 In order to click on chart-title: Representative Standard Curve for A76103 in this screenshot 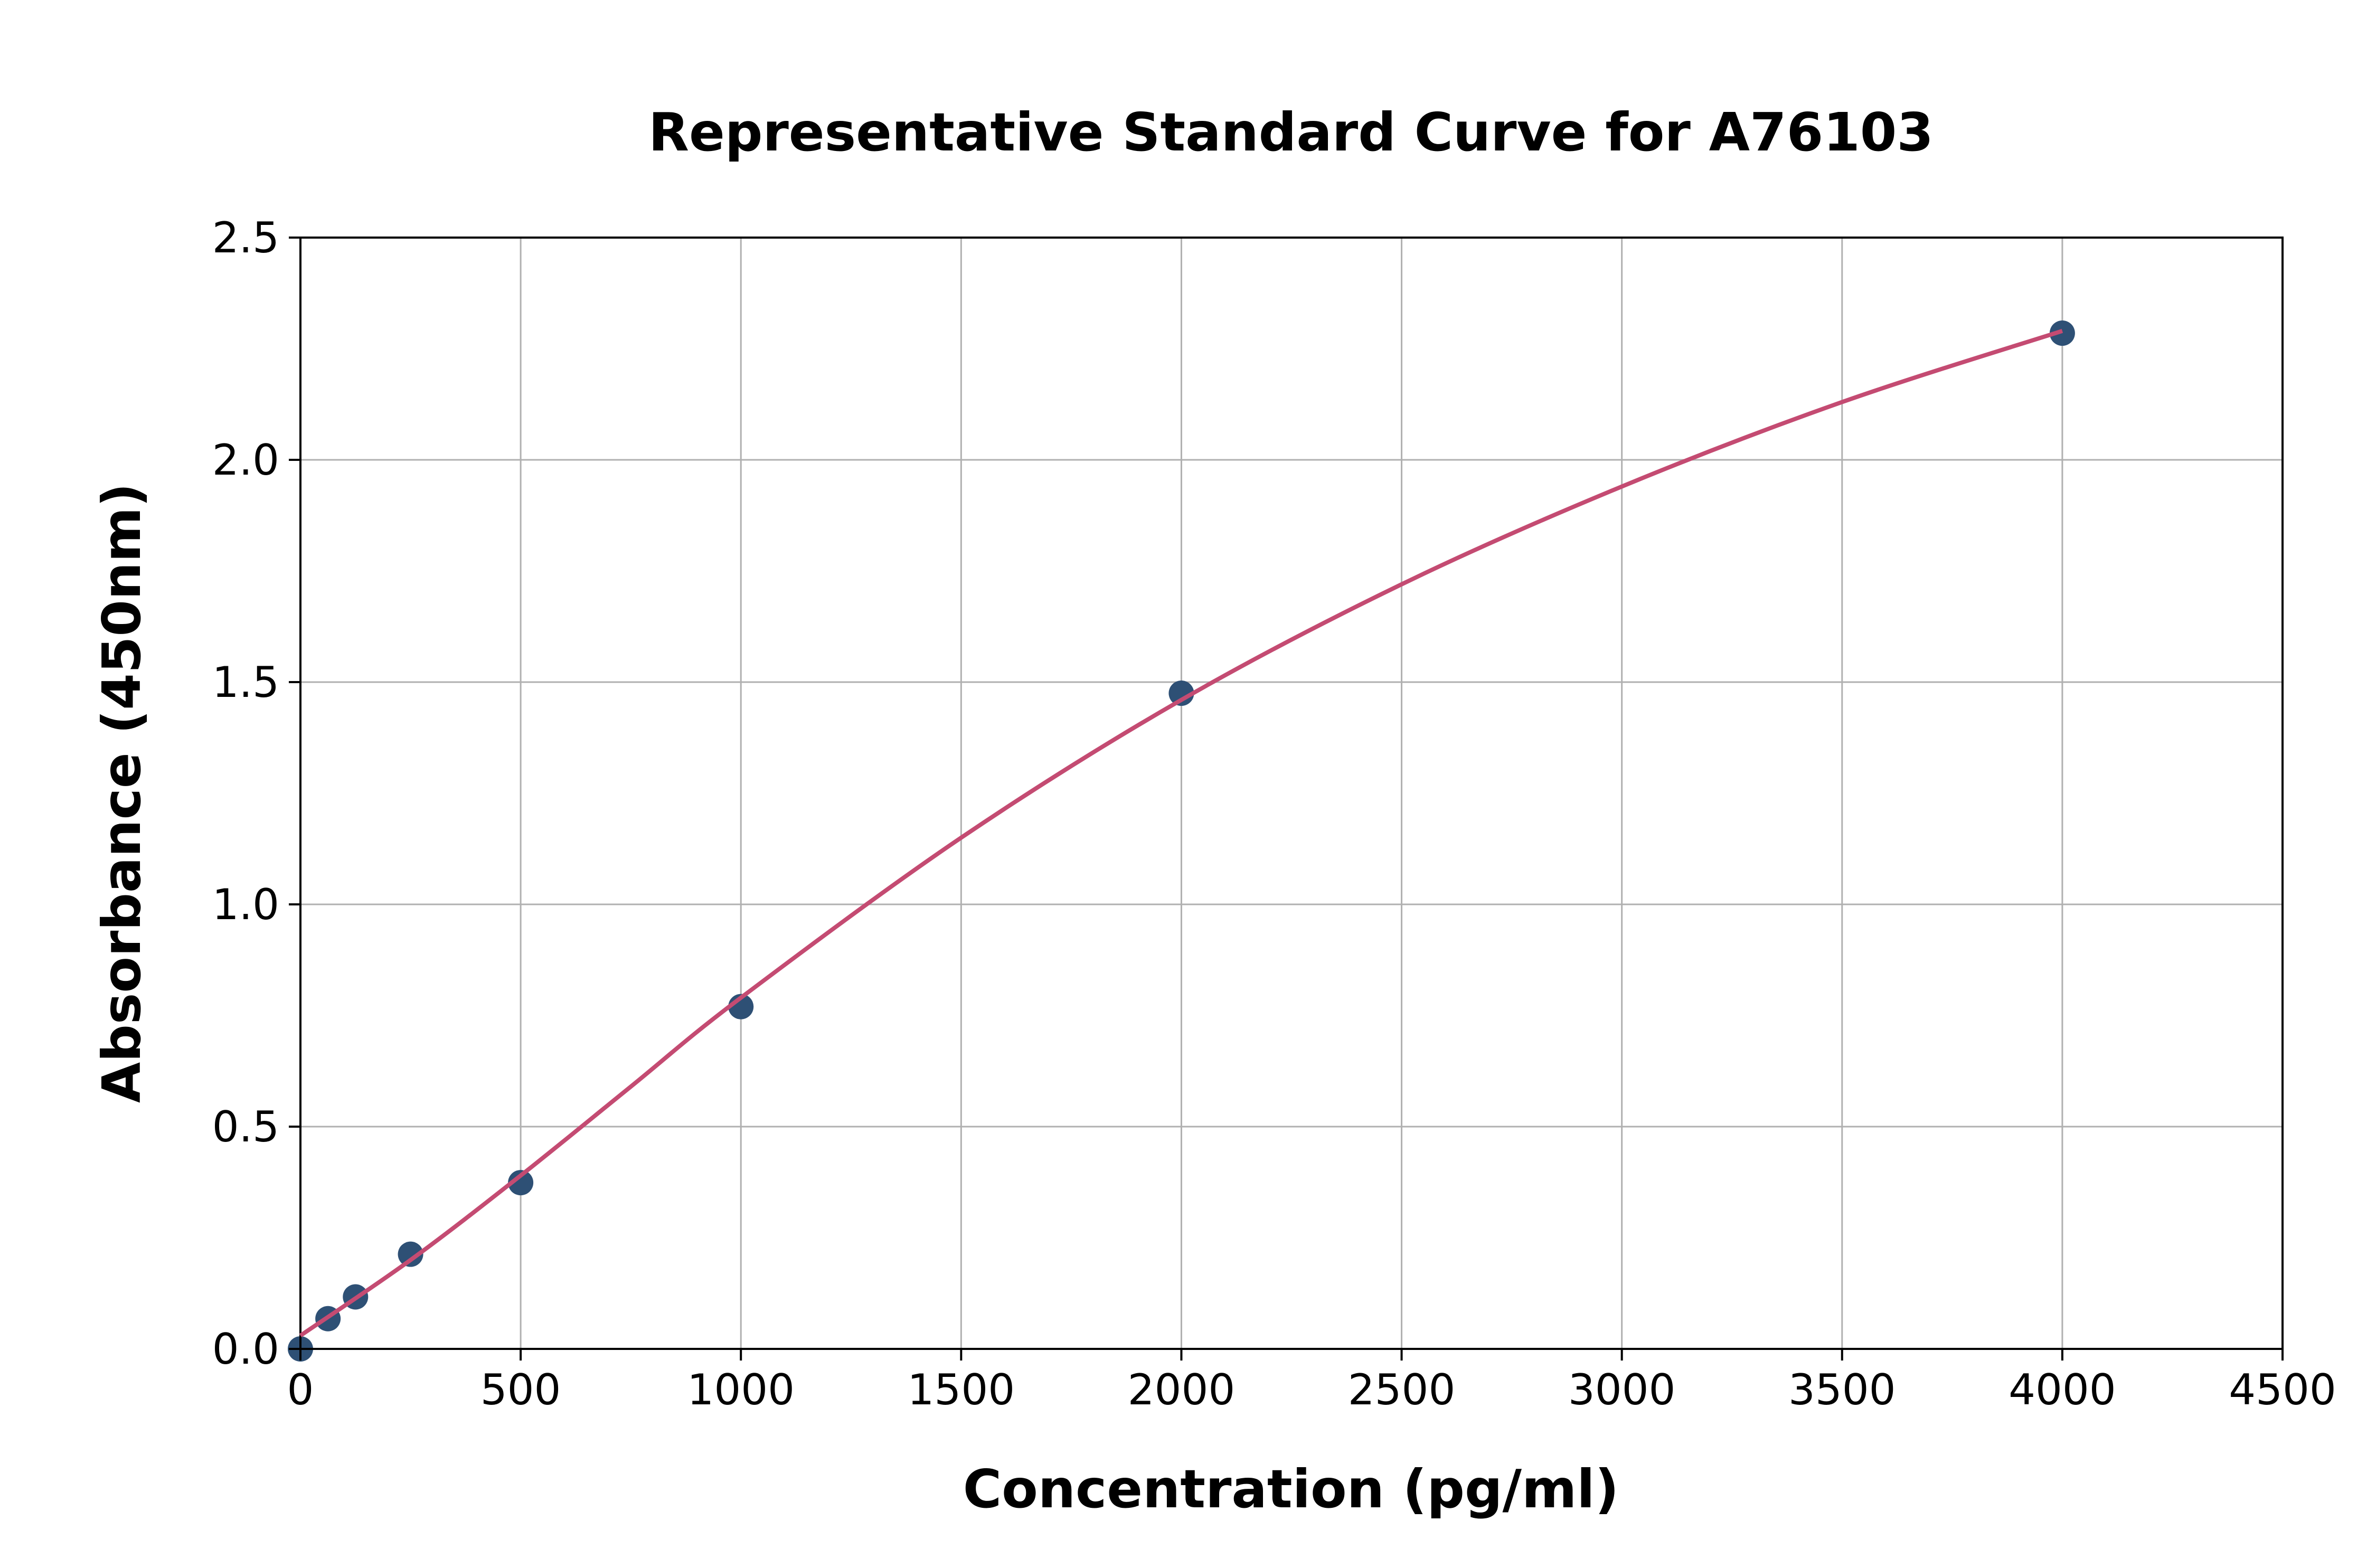, I will do `click(1291, 132)`.